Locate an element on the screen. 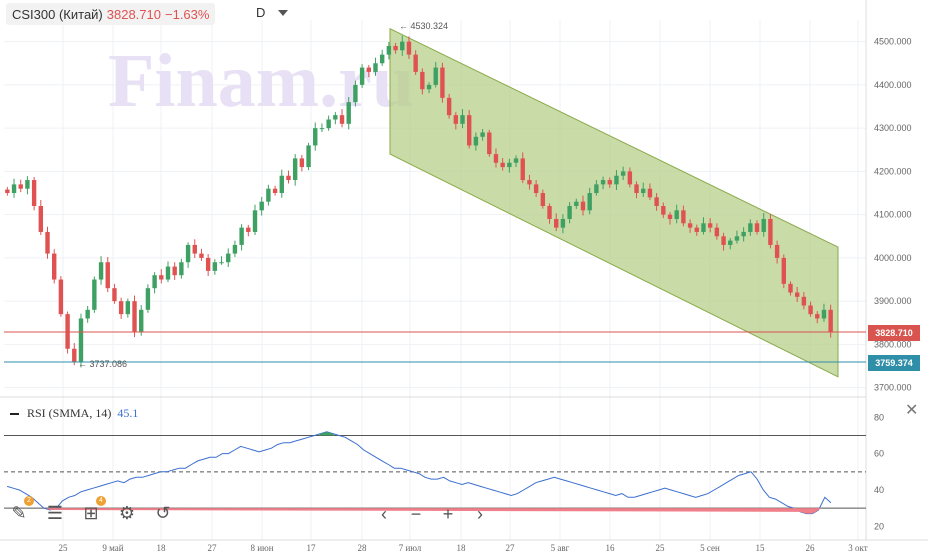 This screenshot has width=928, height=559. close-icon: ✕ is located at coordinates (912, 410).